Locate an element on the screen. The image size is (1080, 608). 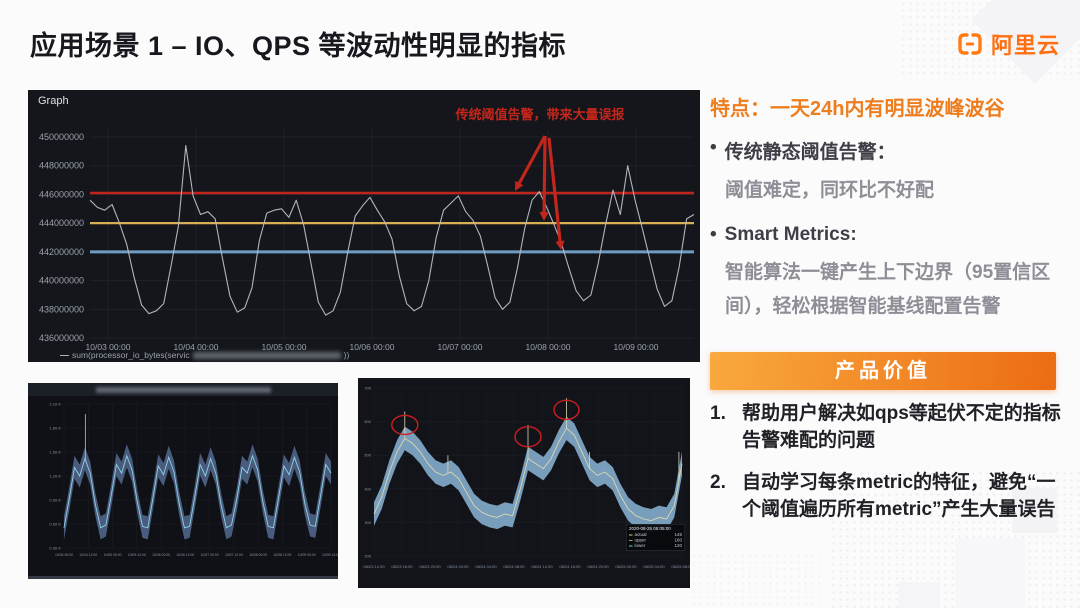
y-tick-label: 300 is located at coordinates (367, 522).